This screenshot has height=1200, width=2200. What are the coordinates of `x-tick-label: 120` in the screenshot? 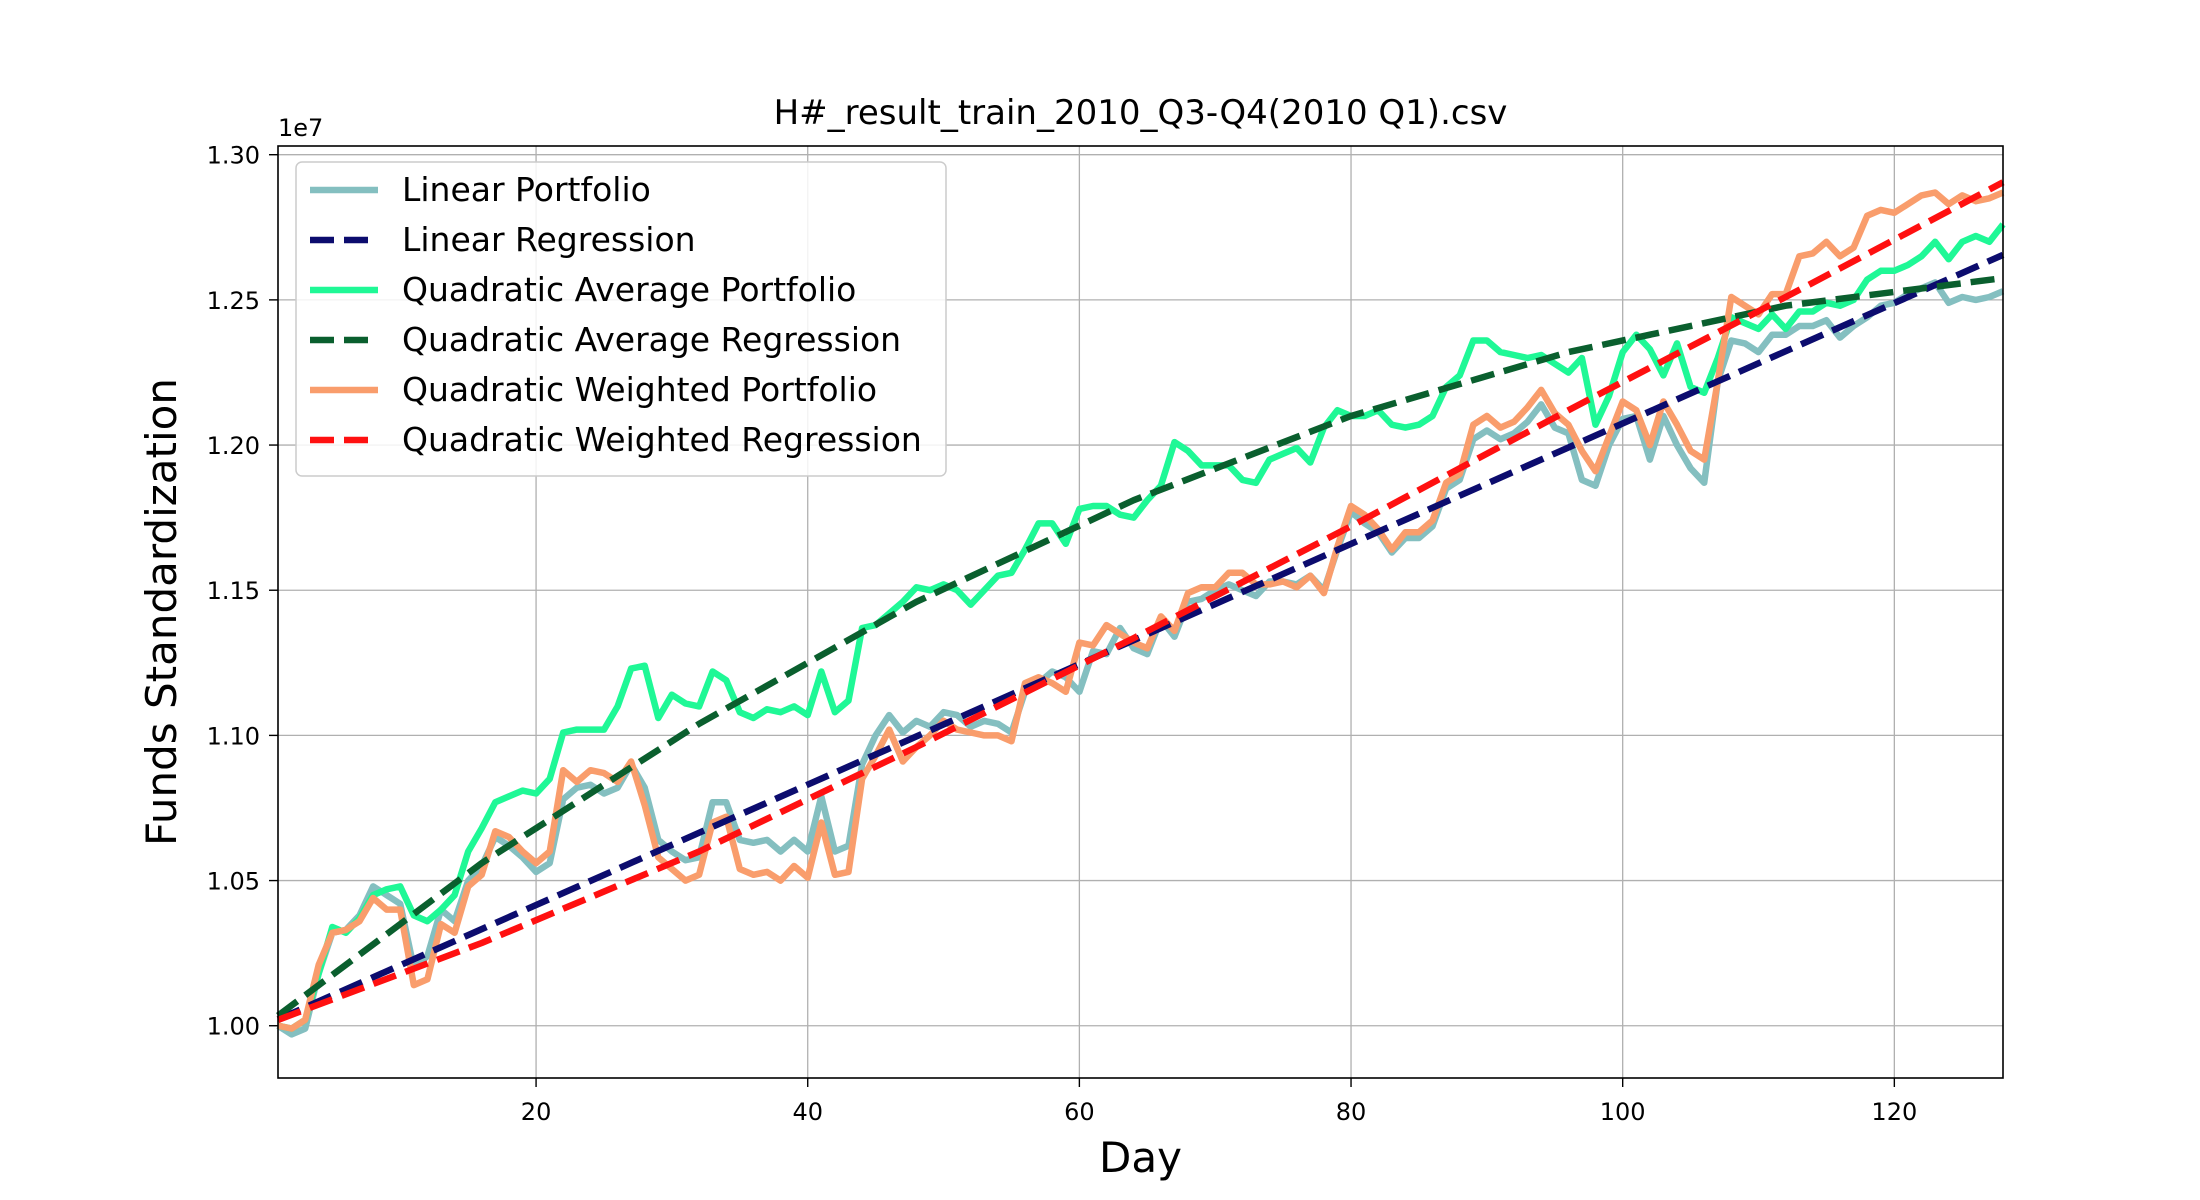 It's located at (1894, 1112).